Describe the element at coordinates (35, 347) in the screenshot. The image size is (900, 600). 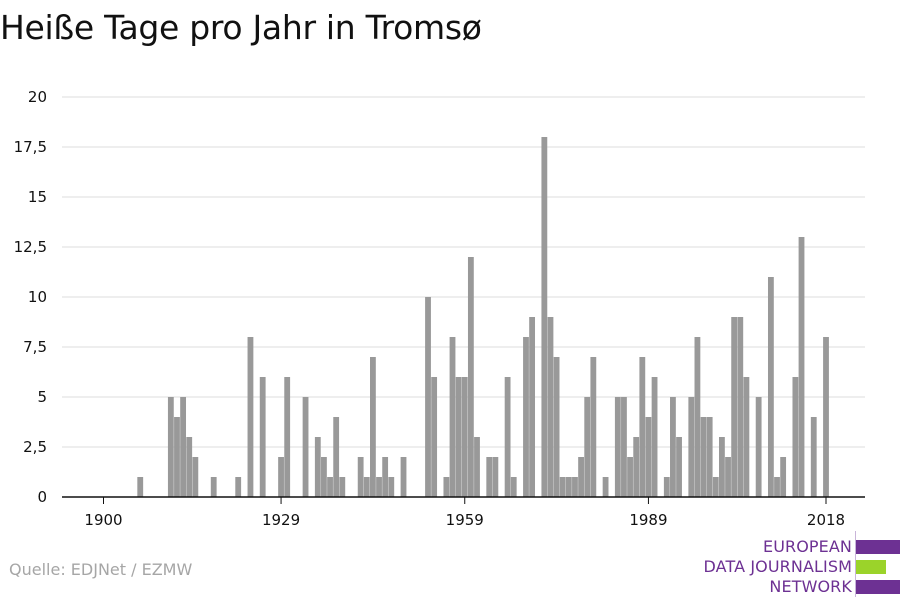
I see `y-tick-label: 7,5` at that location.